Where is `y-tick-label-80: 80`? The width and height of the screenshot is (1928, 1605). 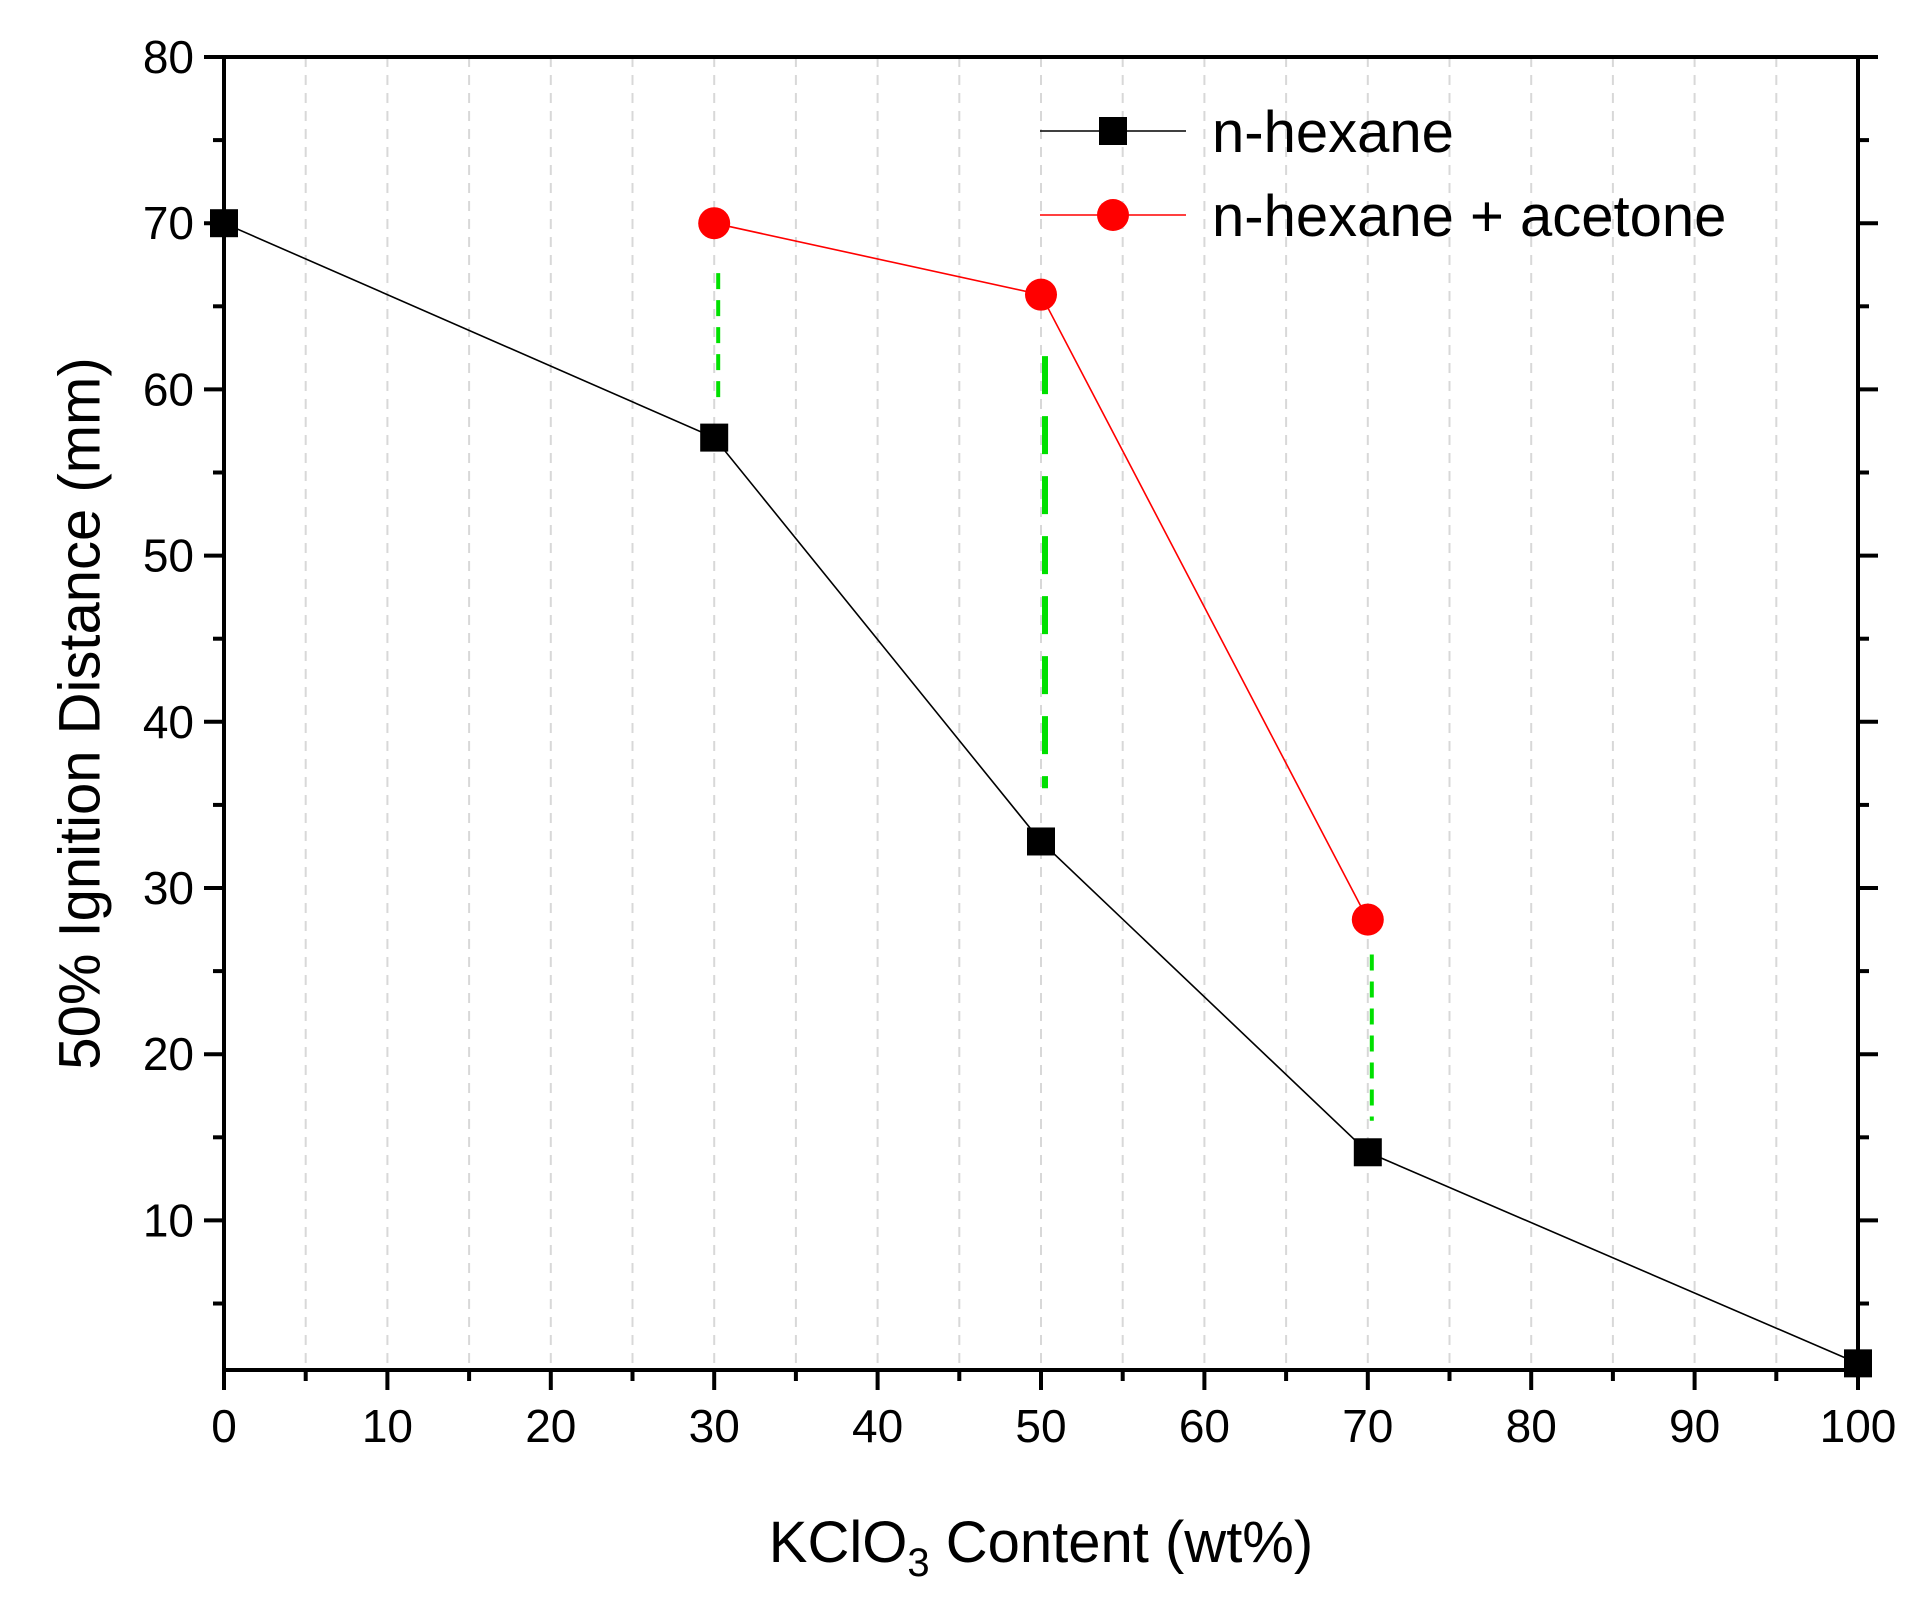
y-tick-label-80: 80 is located at coordinates (168, 57).